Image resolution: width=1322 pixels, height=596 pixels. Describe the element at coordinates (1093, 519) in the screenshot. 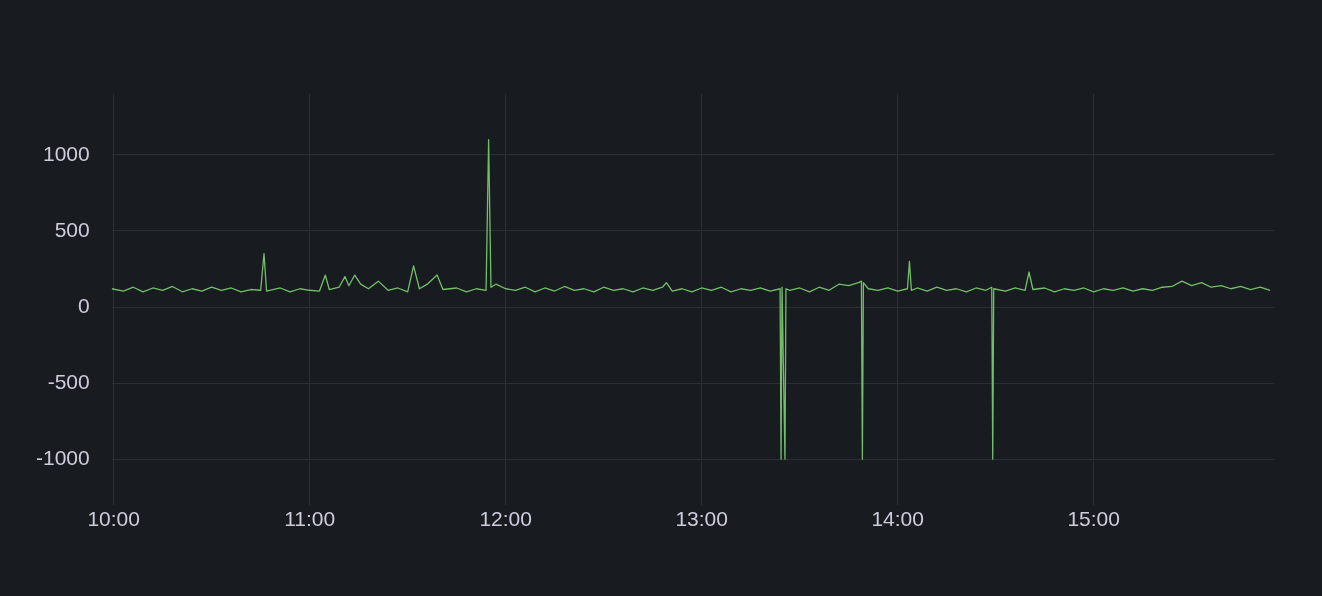

I see `x-tick-label: 15:00` at that location.